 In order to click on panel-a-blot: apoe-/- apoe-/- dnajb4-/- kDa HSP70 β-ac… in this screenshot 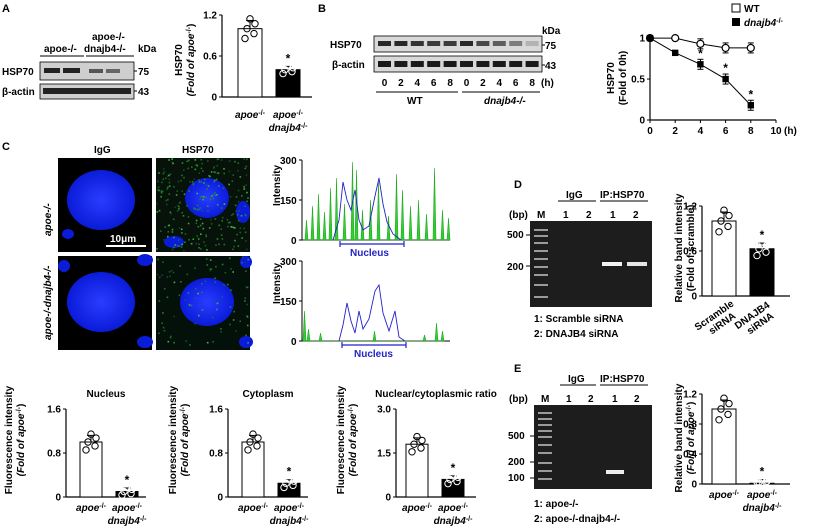, I will do `click(79, 66)`.